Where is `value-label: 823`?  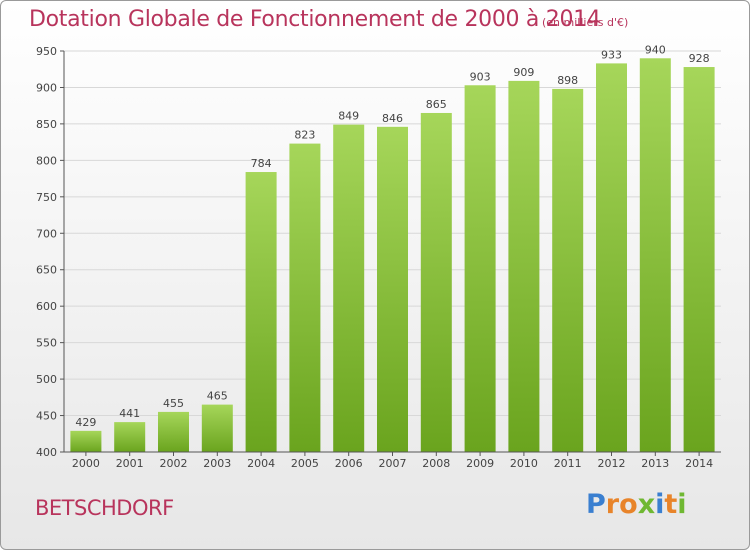
value-label: 823 is located at coordinates (304, 135).